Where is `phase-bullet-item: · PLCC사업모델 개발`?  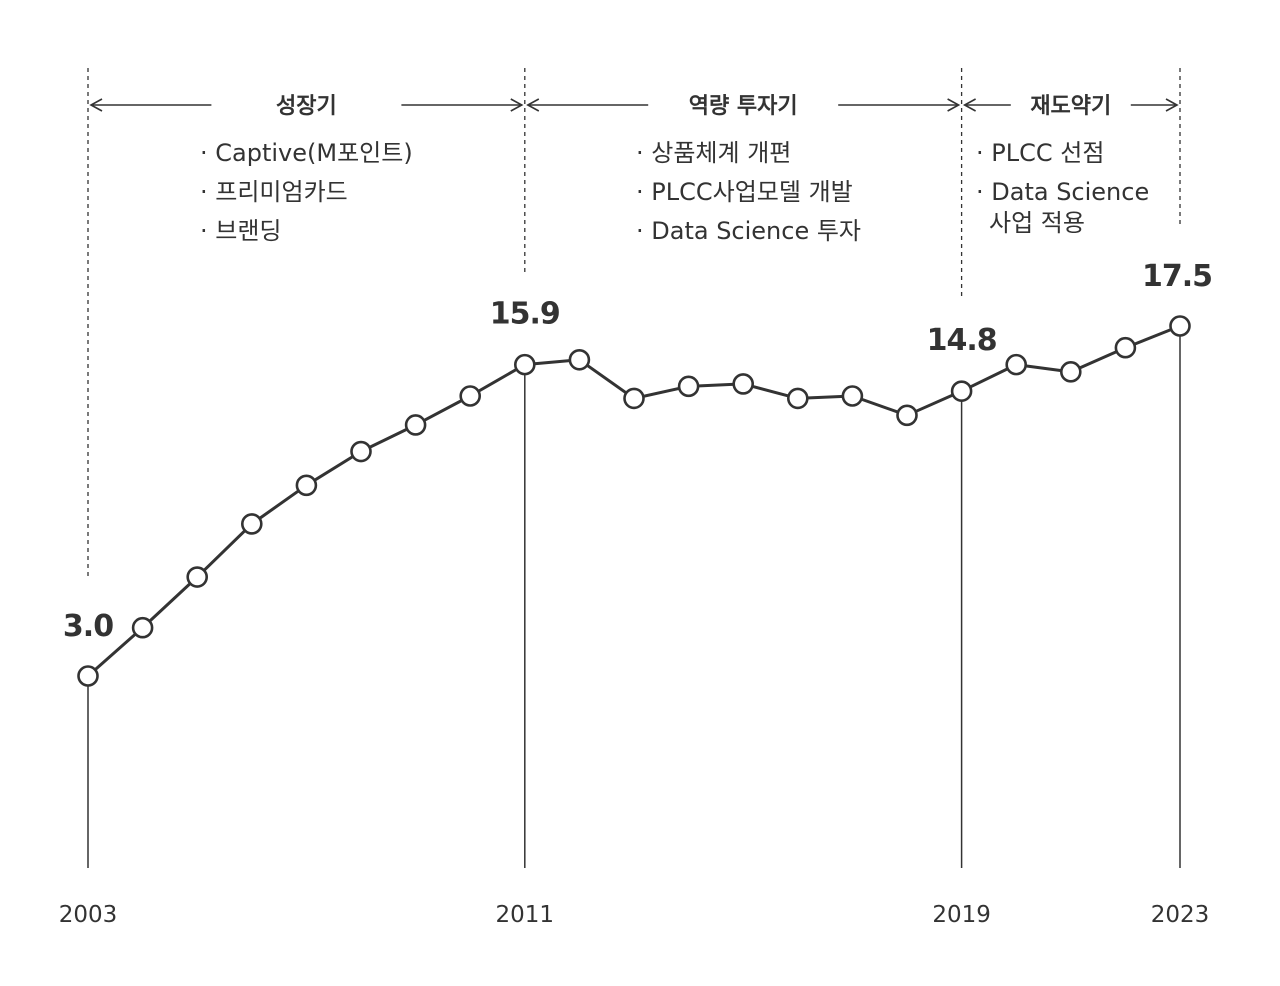
phase-bullet-item: · PLCC사업모델 개발 is located at coordinates (744, 192).